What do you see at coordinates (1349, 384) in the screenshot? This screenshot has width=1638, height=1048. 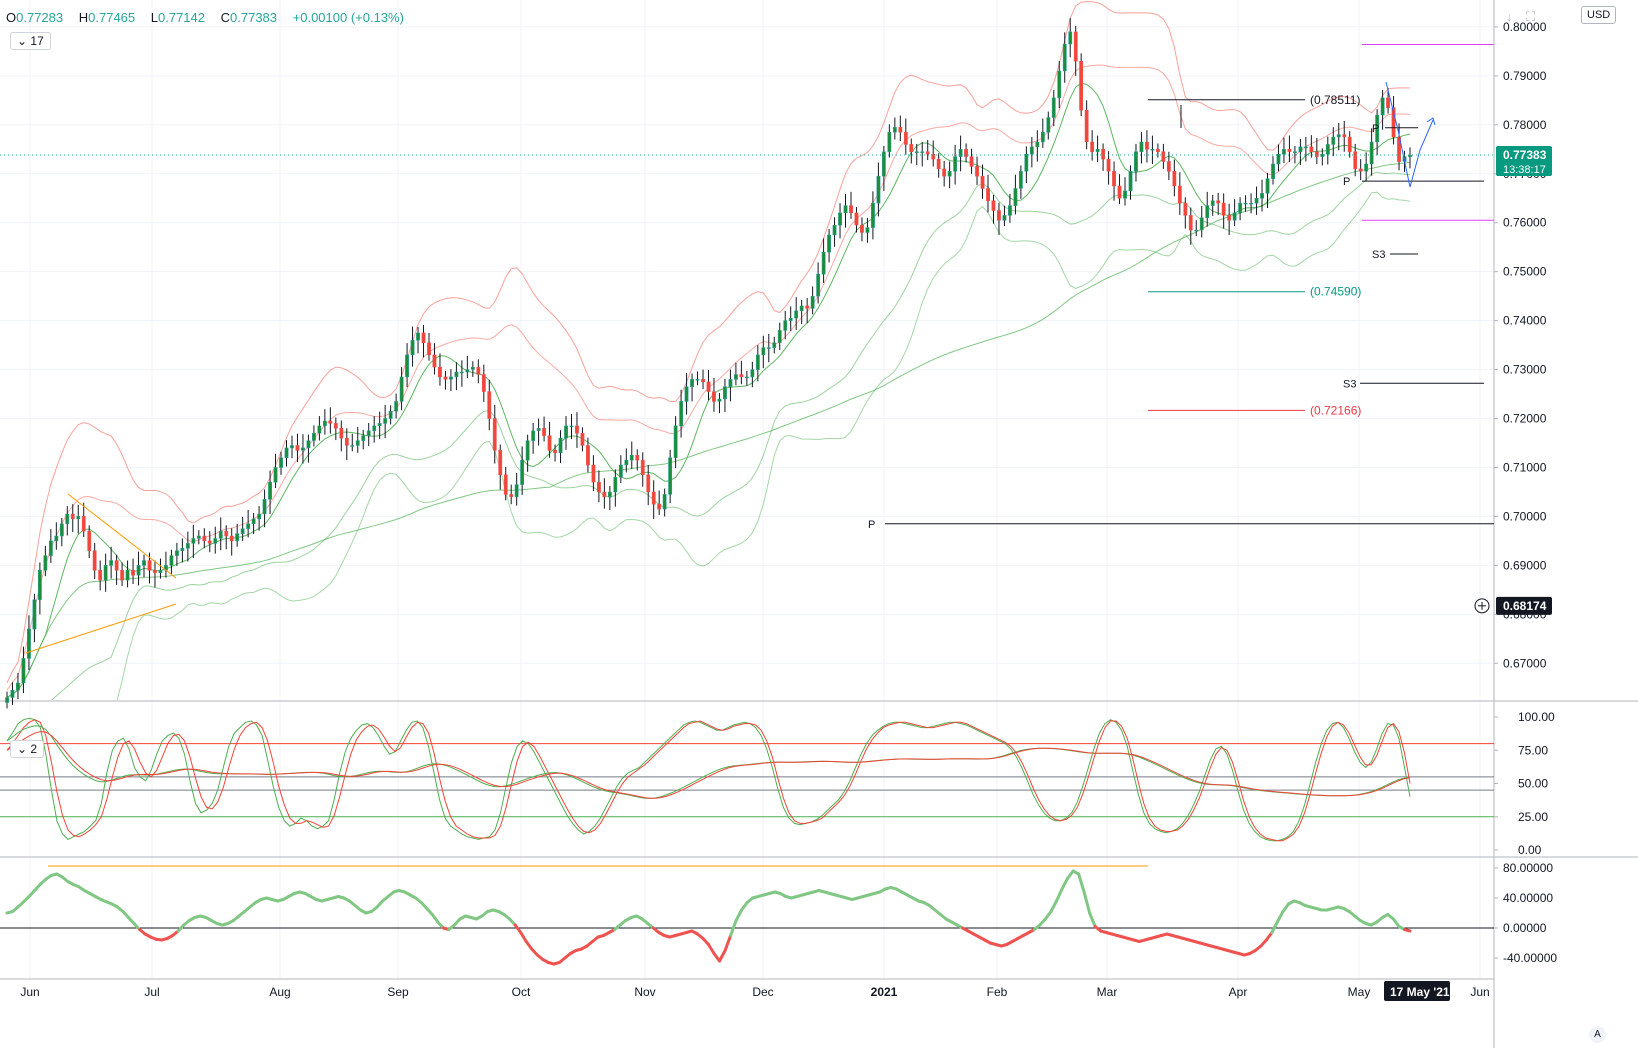 I see `support-label: S3` at bounding box center [1349, 384].